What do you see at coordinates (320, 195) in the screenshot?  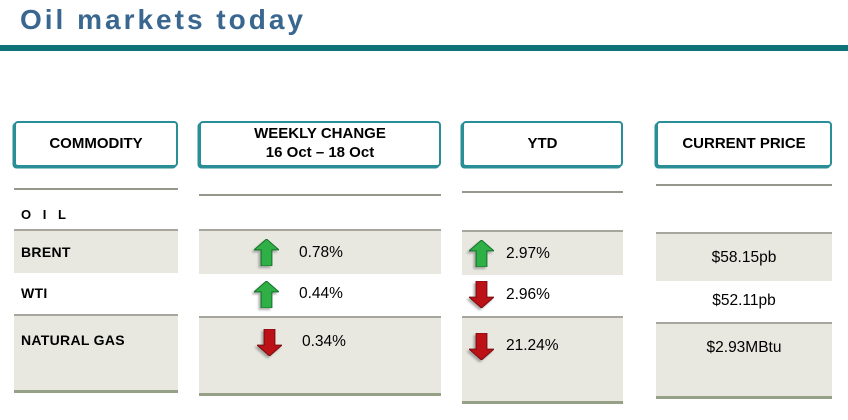 I see `weekly-change-rule` at bounding box center [320, 195].